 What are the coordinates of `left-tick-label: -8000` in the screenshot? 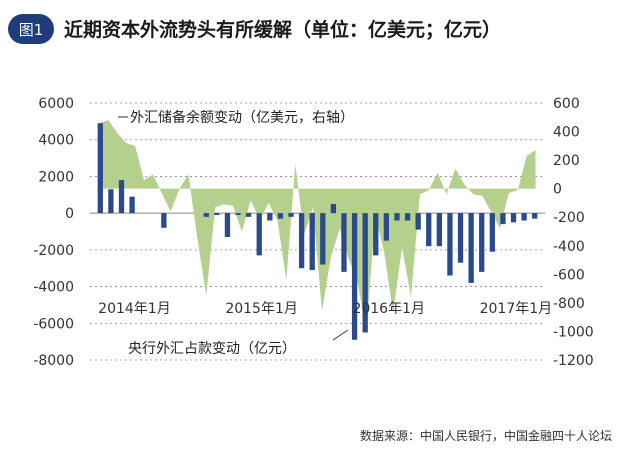 It's located at (53, 361).